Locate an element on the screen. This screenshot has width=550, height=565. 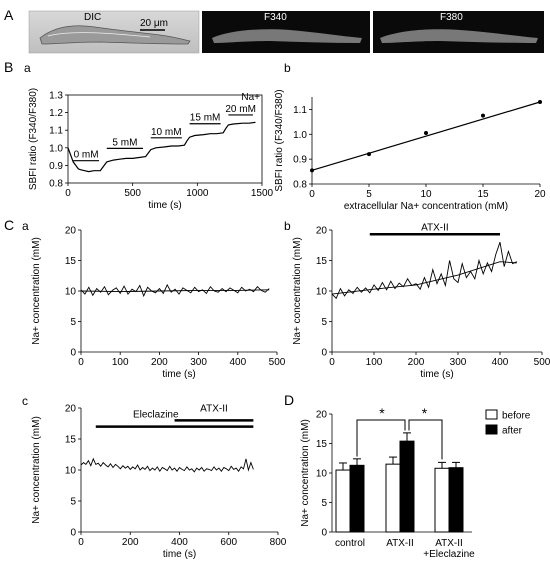
Ca-x-tick-label: 300 is located at coordinates (198, 362).